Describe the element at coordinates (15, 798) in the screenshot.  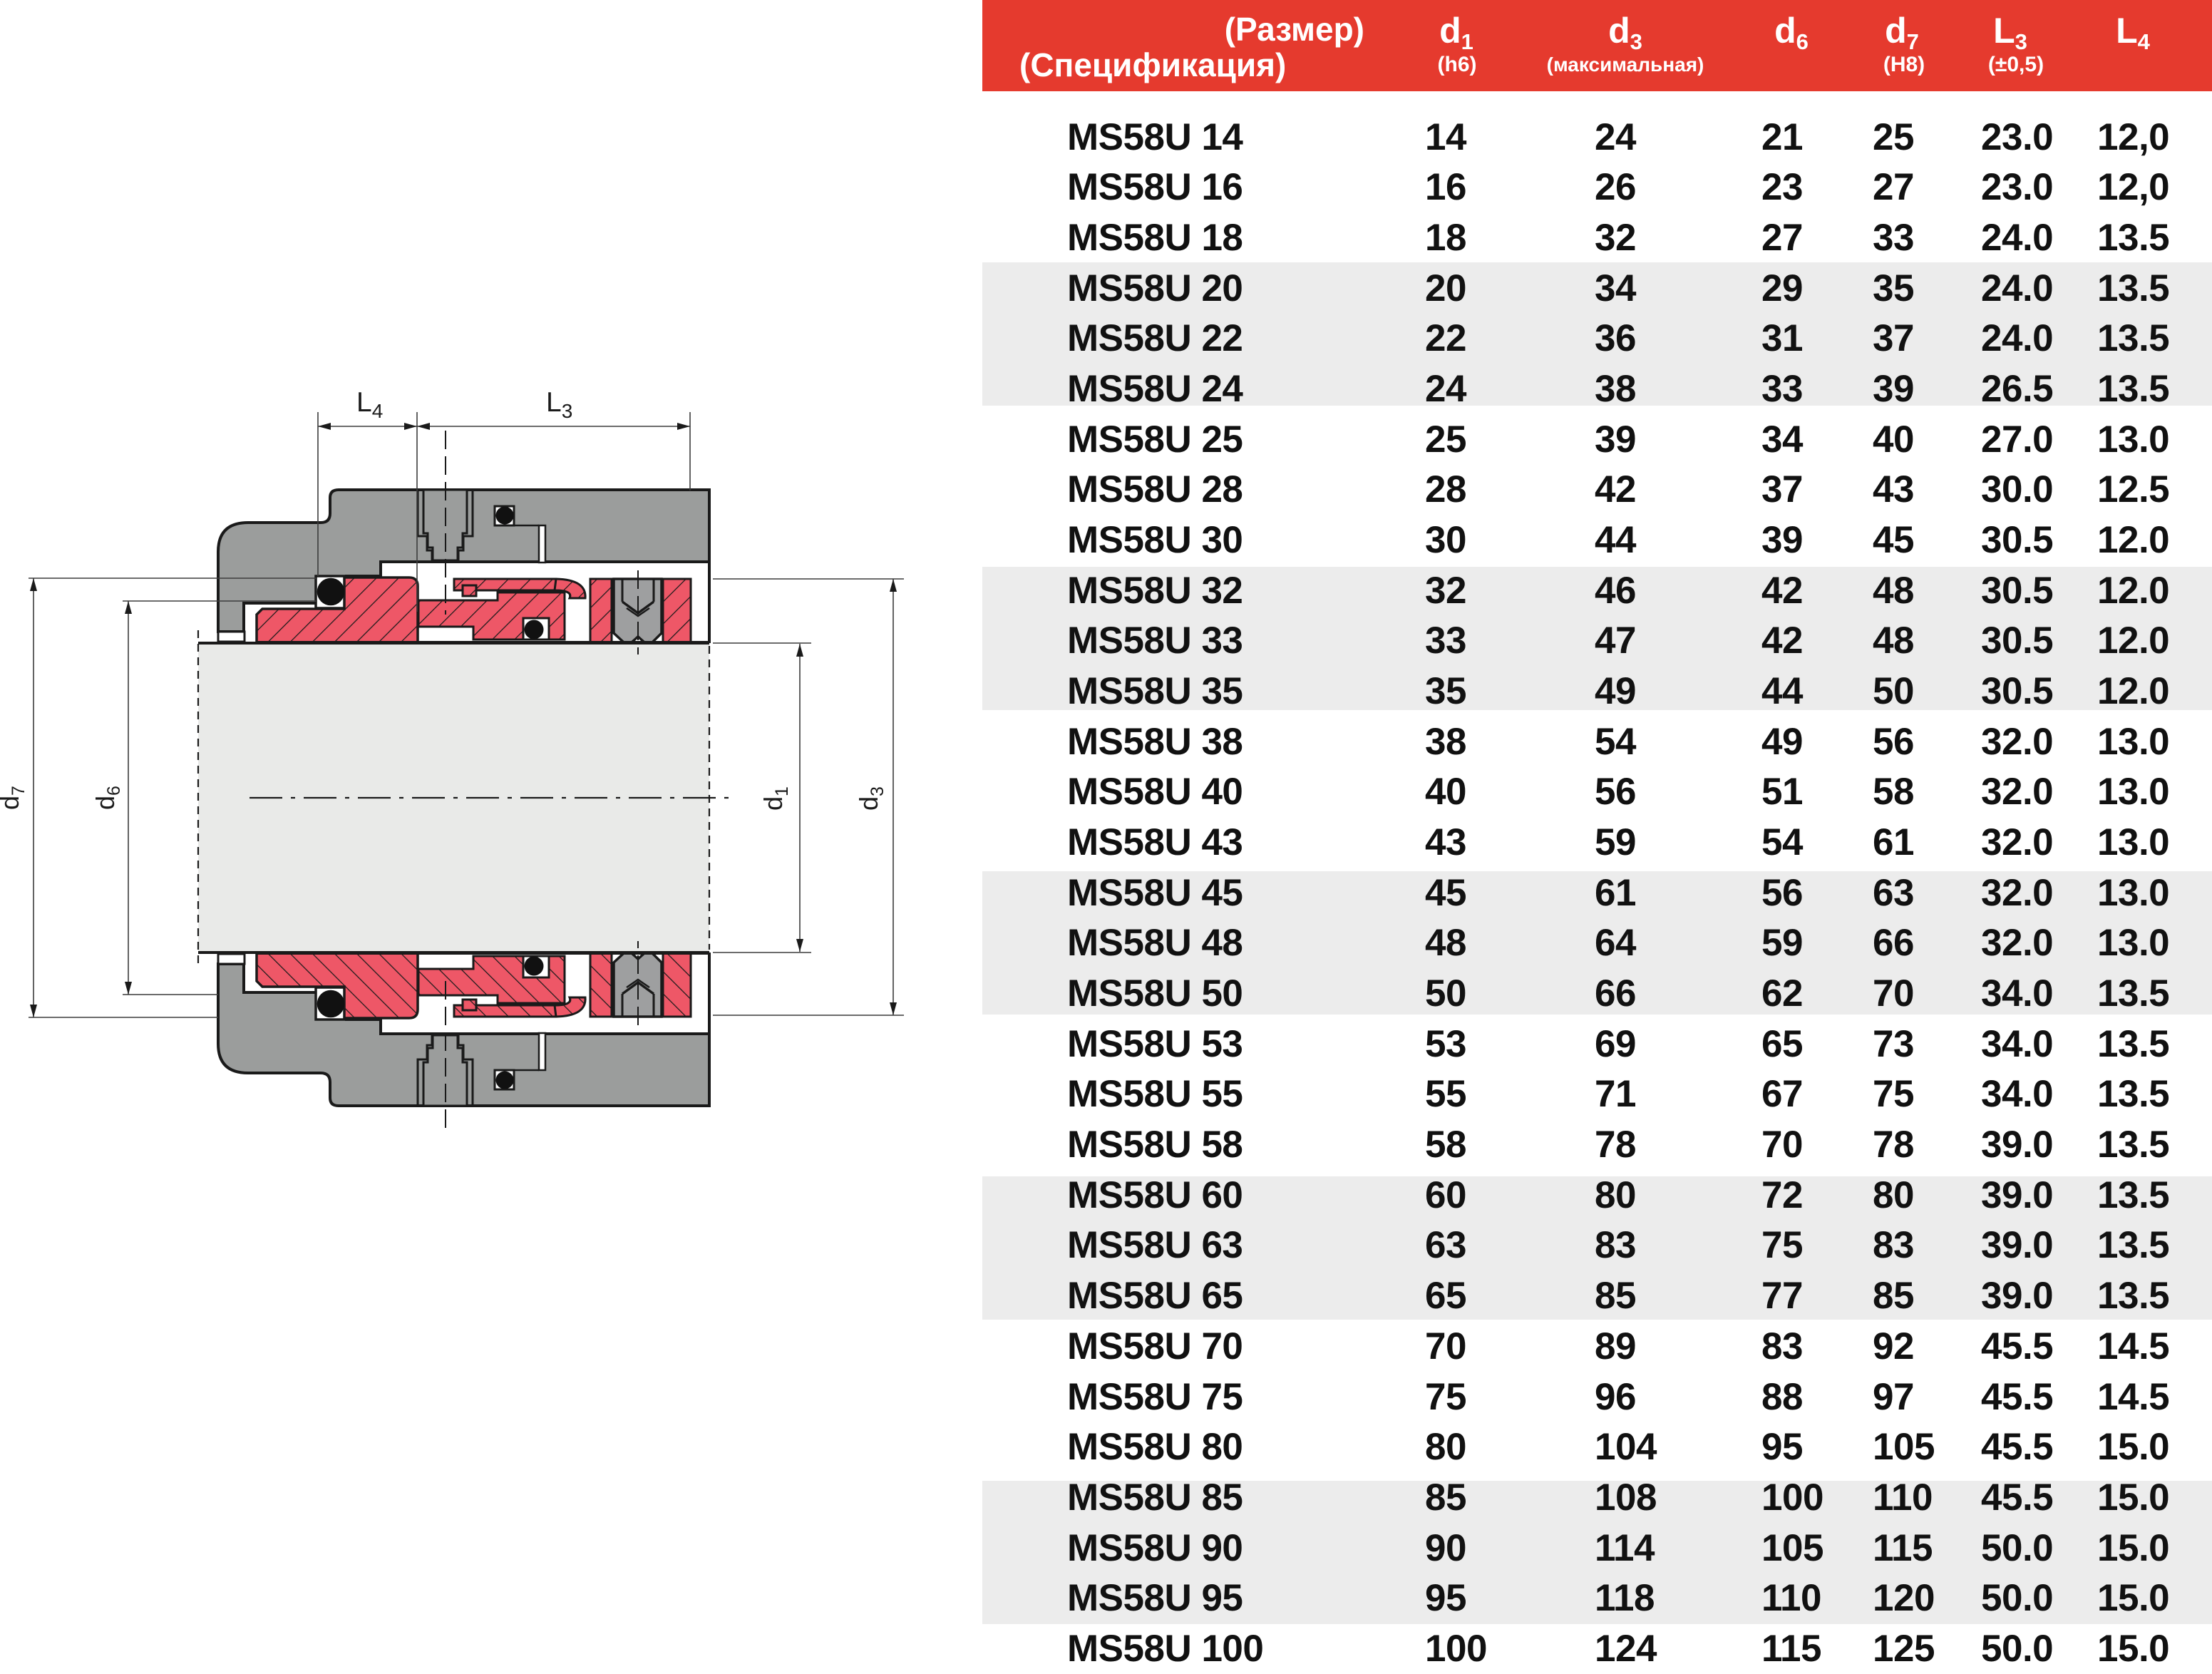
I see `svg-text: d7` at that location.